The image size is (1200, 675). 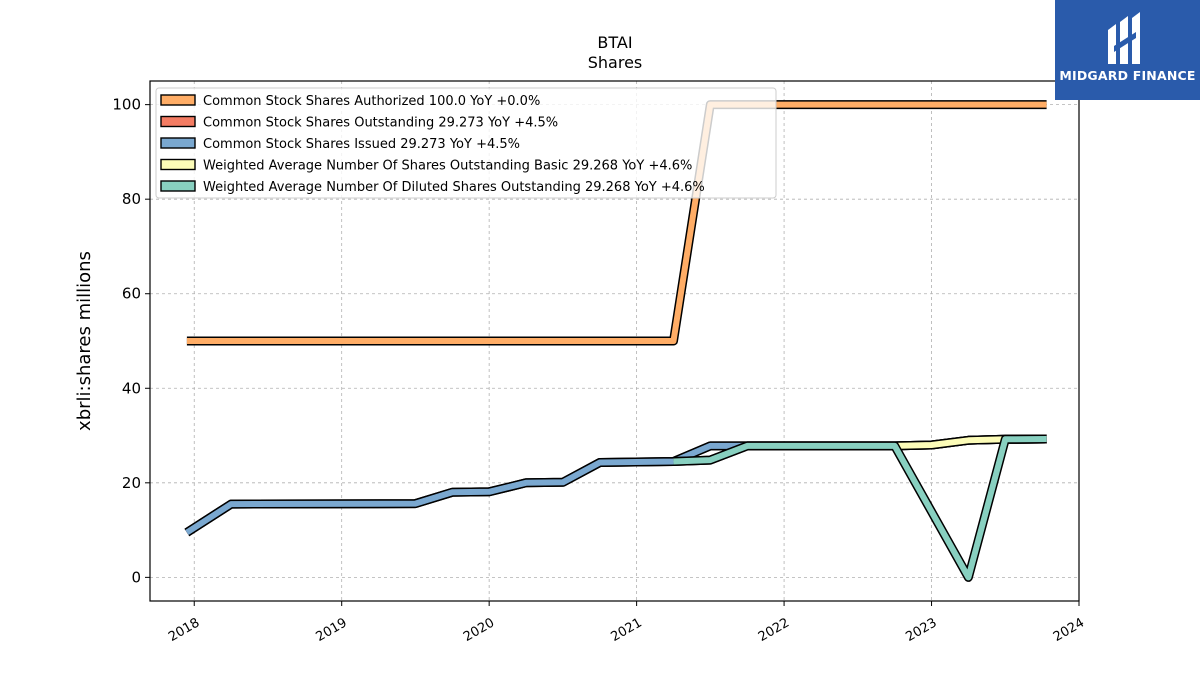 I want to click on series-stroke, so click(x=860, y=508).